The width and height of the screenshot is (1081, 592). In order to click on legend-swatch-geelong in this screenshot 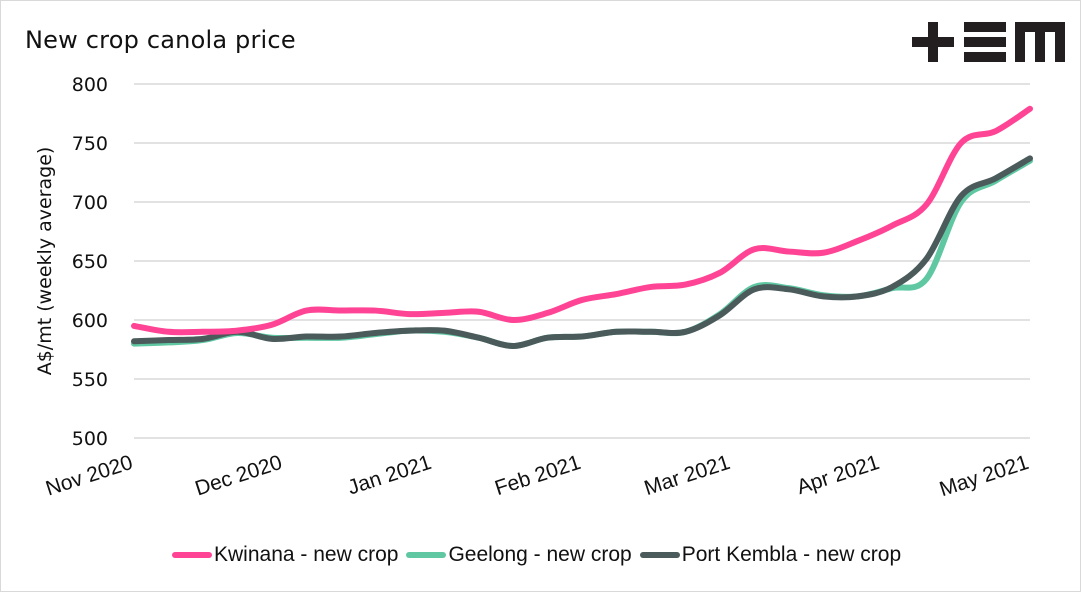, I will do `click(426, 555)`.